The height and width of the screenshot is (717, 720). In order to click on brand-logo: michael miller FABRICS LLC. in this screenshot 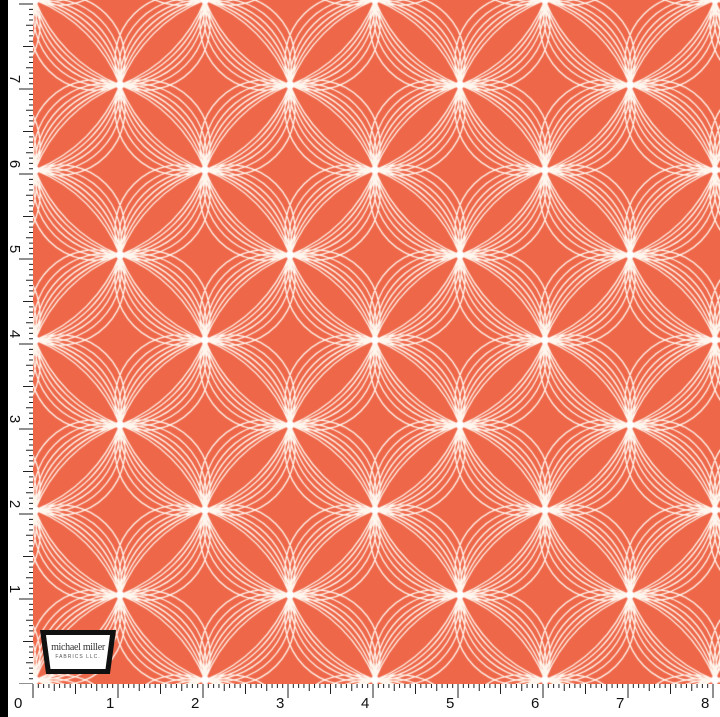, I will do `click(78, 652)`.